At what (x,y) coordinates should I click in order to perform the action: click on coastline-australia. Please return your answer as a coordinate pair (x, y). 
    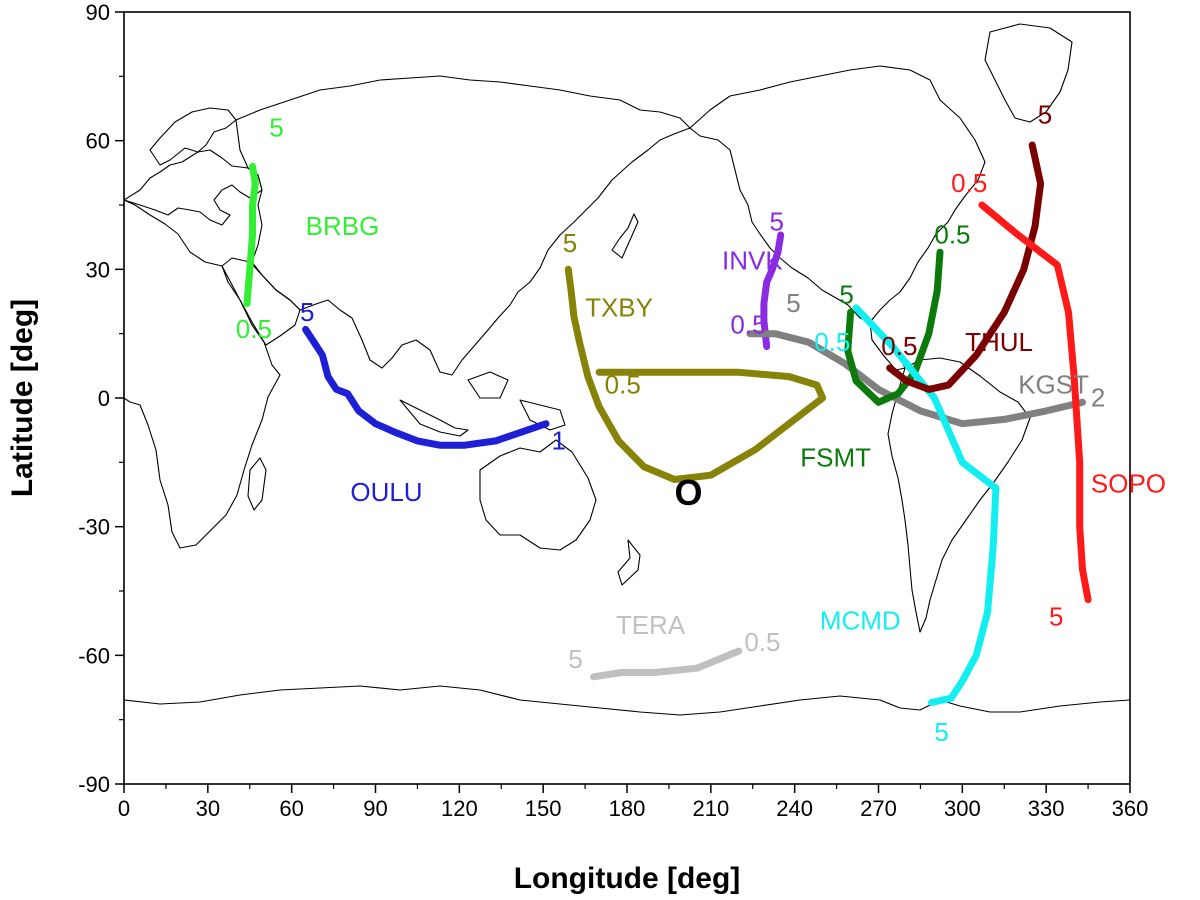
    Looking at the image, I should click on (538, 495).